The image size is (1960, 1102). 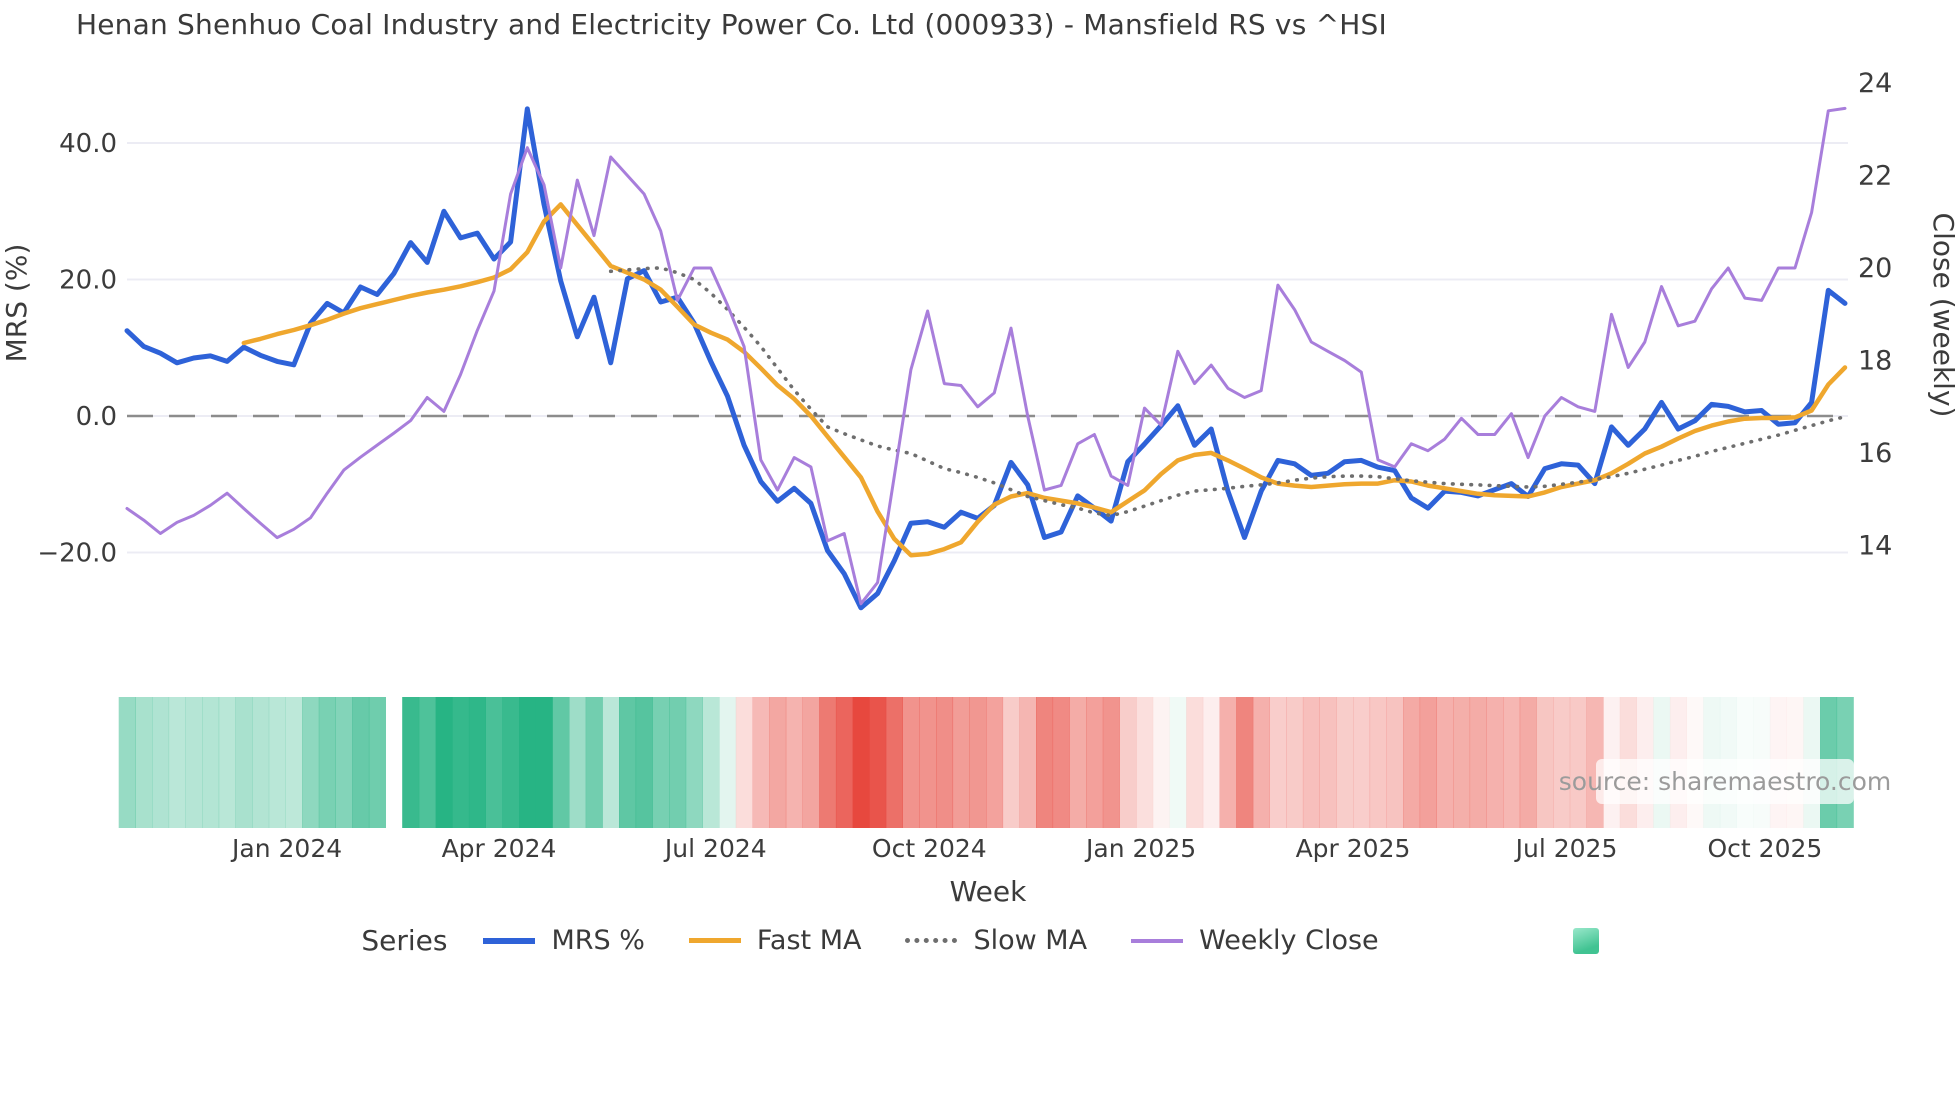 What do you see at coordinates (1875, 83) in the screenshot?
I see `y-right-tick-label: 24` at bounding box center [1875, 83].